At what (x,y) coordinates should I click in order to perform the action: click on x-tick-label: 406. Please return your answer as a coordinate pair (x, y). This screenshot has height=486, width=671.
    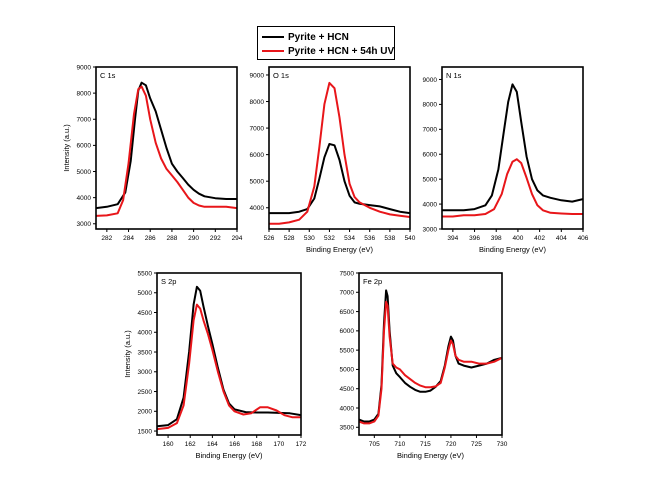
    Looking at the image, I should click on (583, 238).